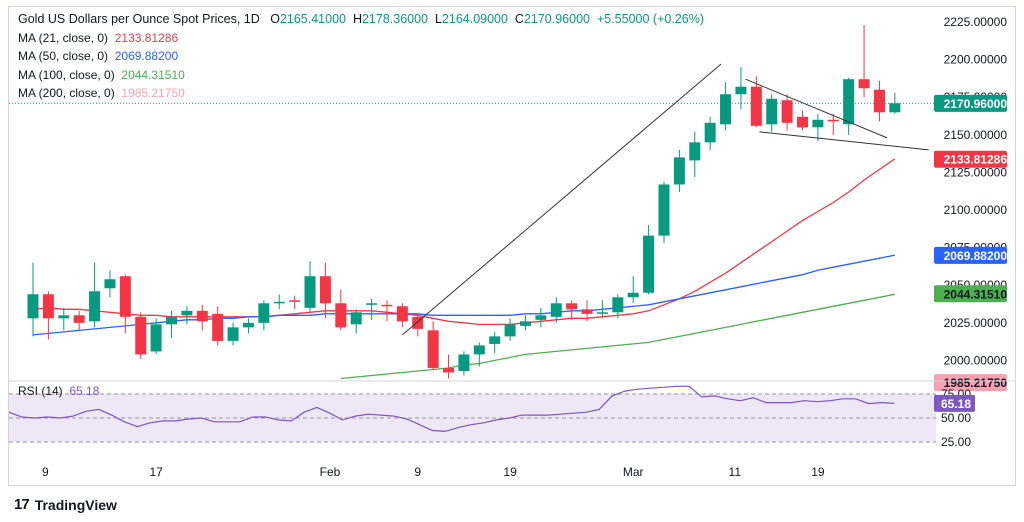  What do you see at coordinates (976, 360) in the screenshot?
I see `price-tick-label: 2000.00000` at bounding box center [976, 360].